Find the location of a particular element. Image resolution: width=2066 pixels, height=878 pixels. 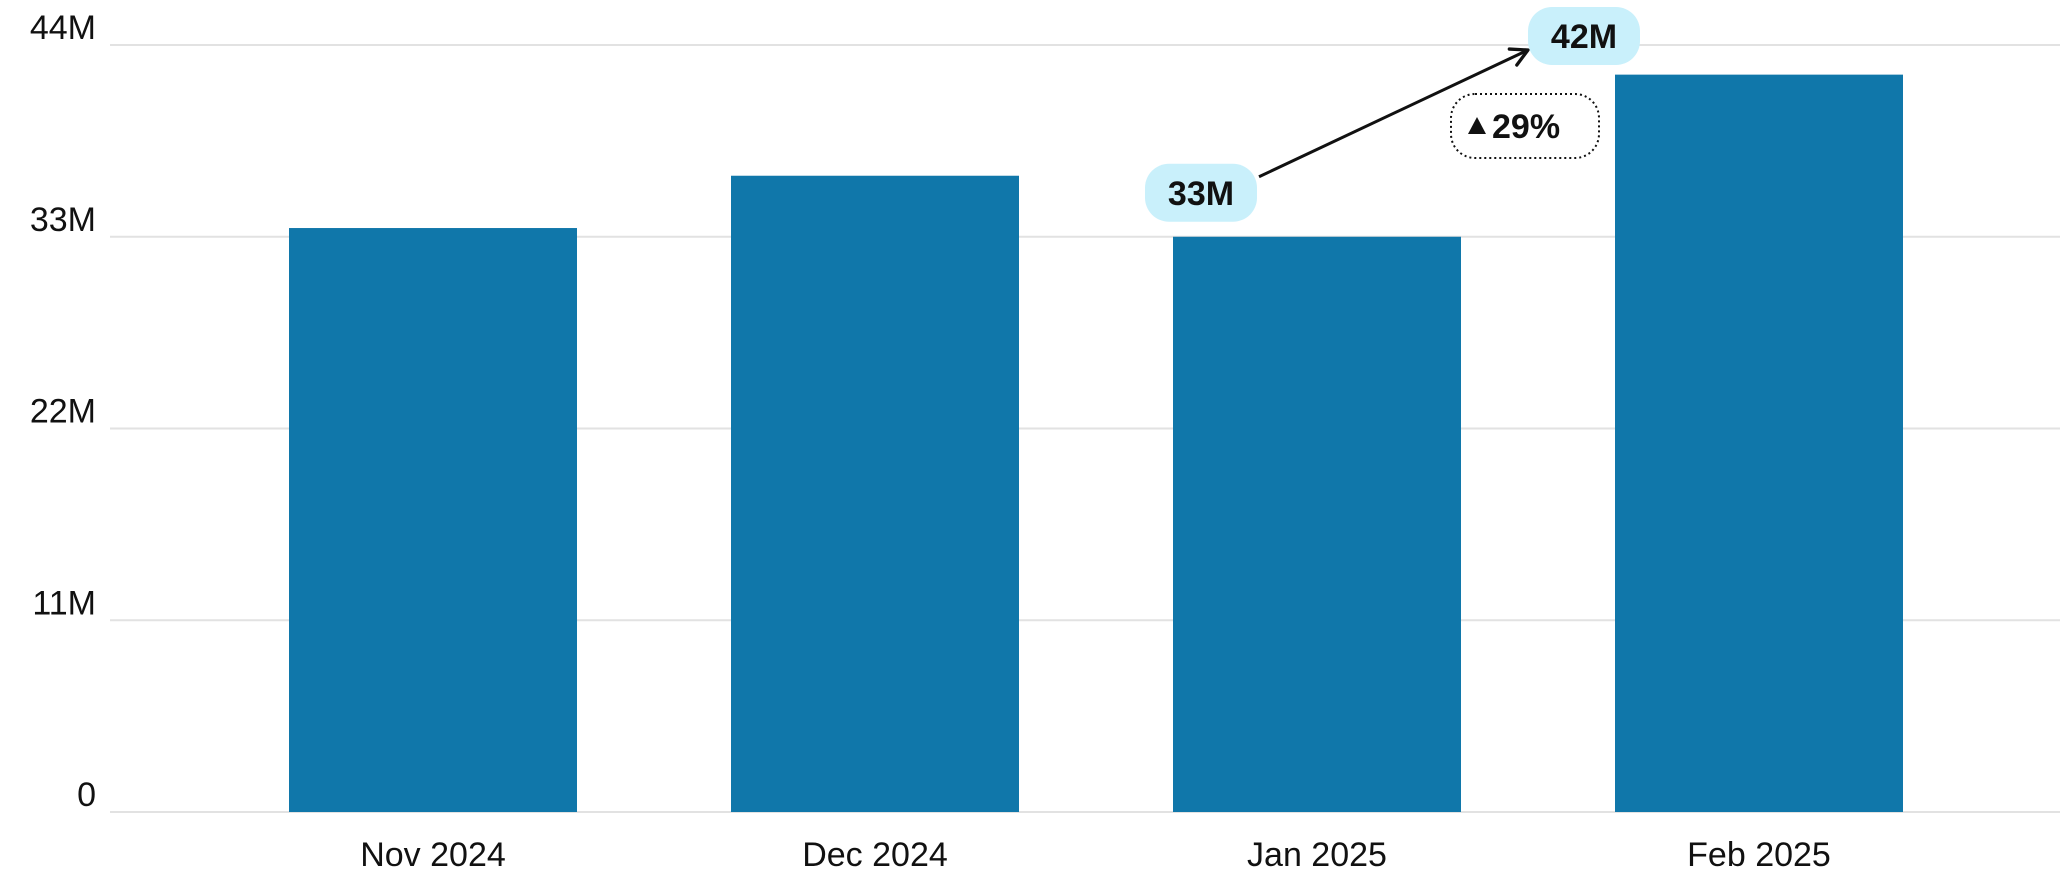

to-value-callout: 42M is located at coordinates (1584, 36).